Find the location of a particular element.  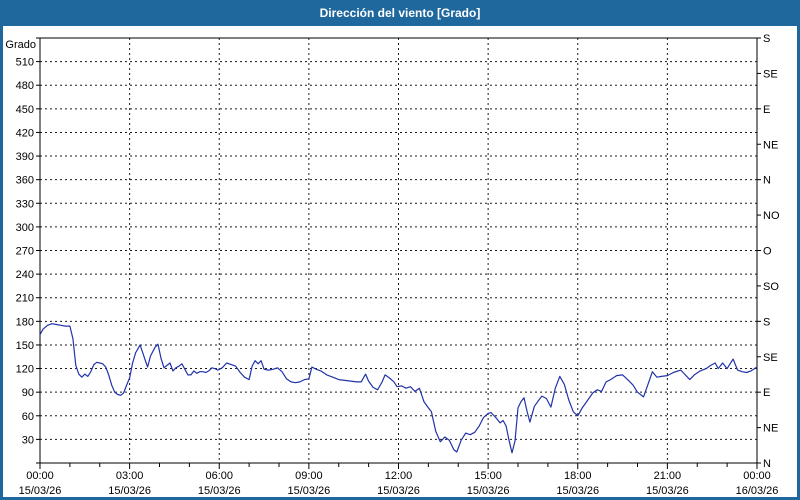

x-axis-time-label: 18:00 is located at coordinates (578, 476).